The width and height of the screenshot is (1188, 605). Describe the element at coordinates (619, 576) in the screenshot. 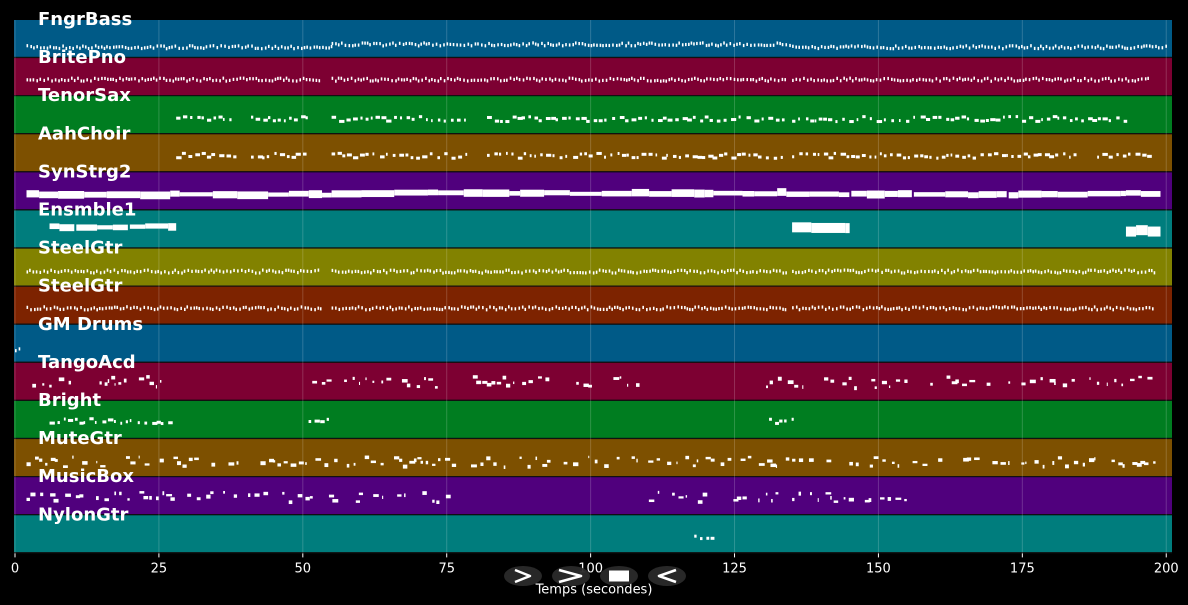

I see `stop-button` at that location.